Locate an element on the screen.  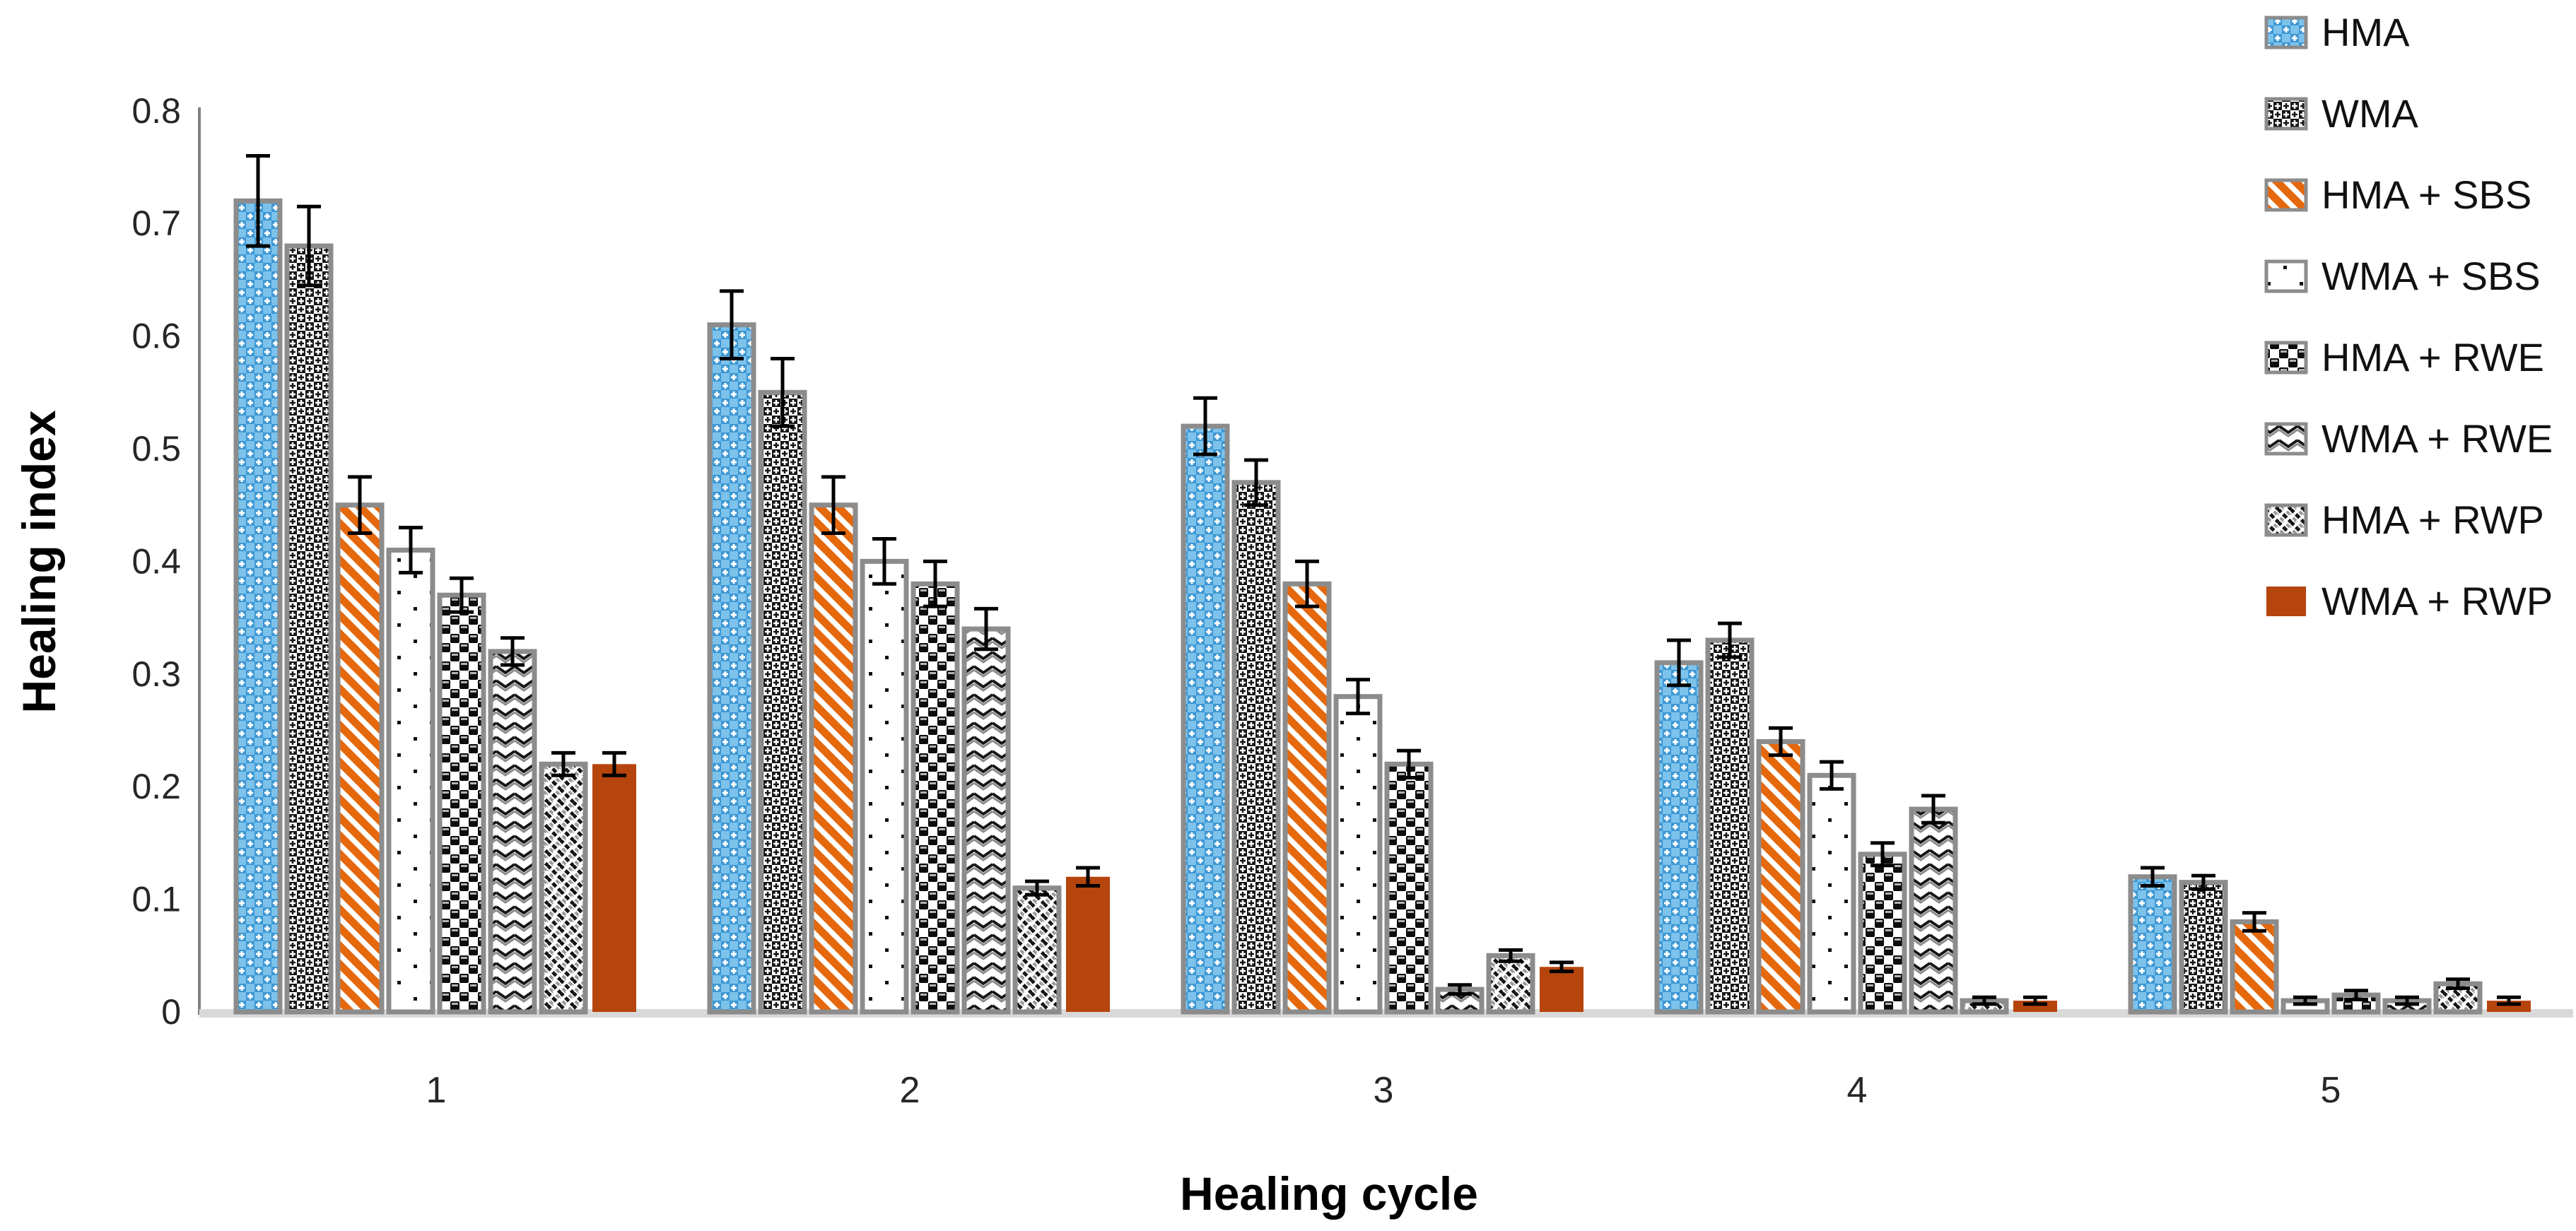
y-tick-0.4: 0.4 is located at coordinates (156, 561).